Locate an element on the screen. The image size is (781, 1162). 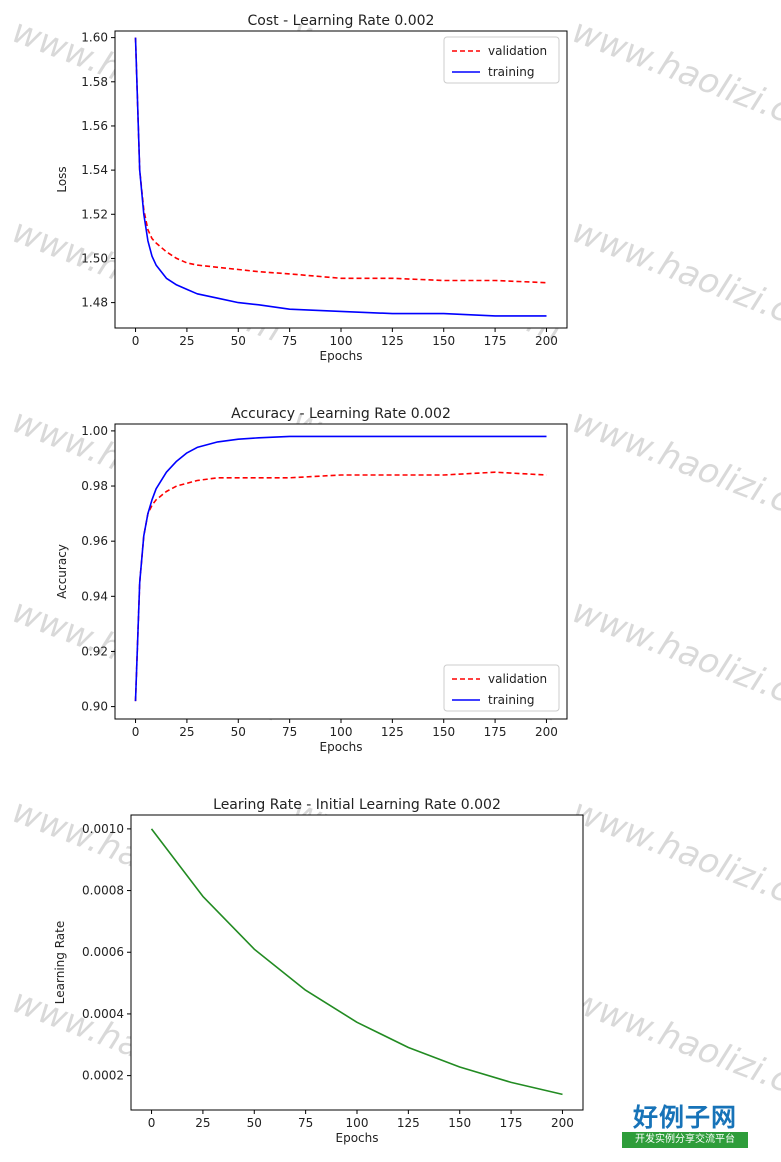
y-tick-label: 0.98 is located at coordinates (94, 486).